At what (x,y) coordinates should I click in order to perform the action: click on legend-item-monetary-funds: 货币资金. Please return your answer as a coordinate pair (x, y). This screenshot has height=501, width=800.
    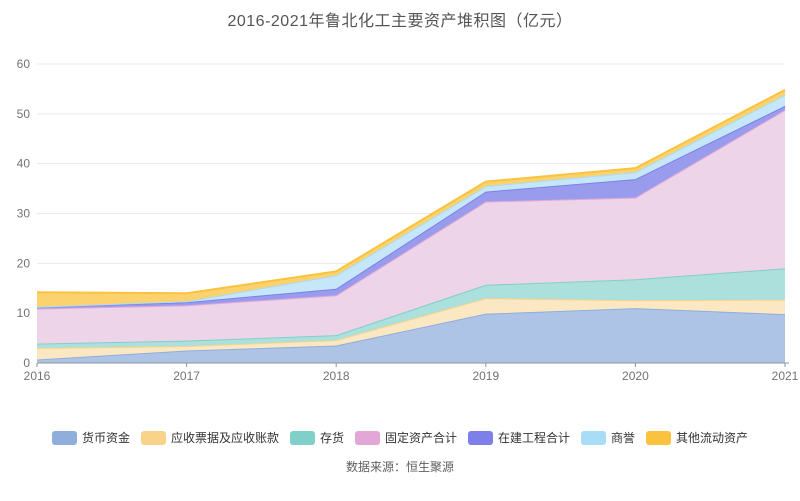
    Looking at the image, I should click on (90, 437).